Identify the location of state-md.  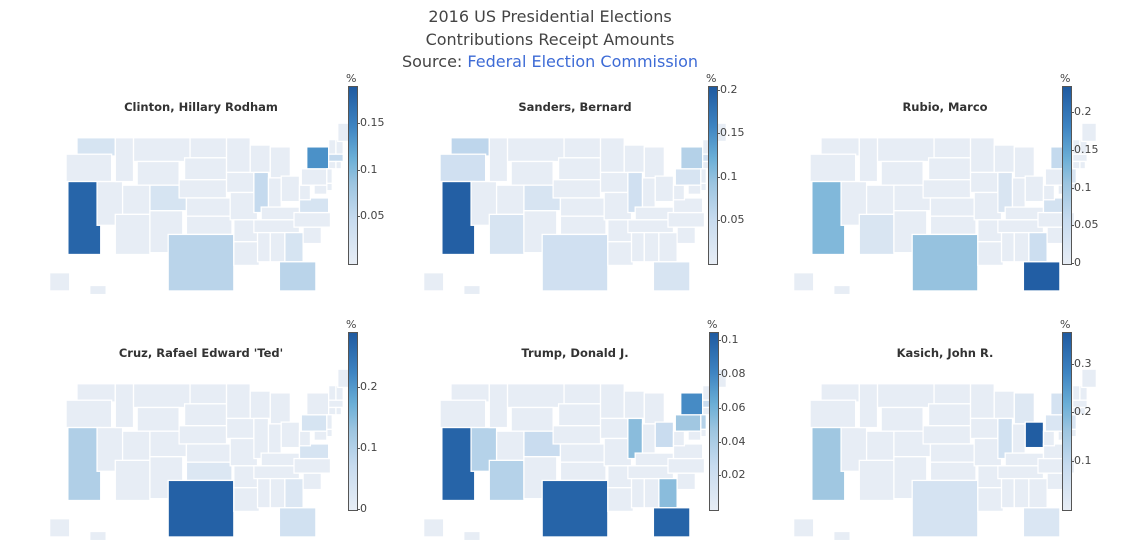
(320, 189).